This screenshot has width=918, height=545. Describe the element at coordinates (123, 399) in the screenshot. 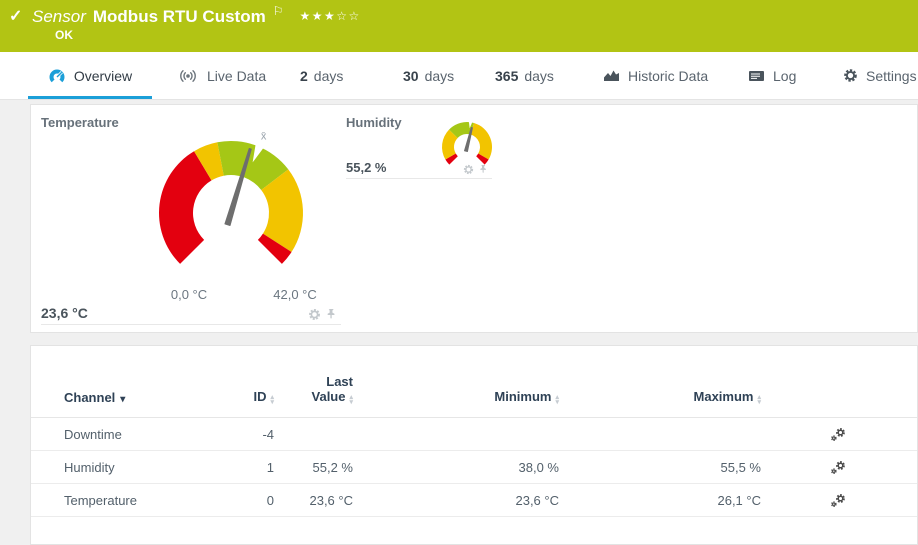

I see `sort-desc-icon: ▾` at that location.